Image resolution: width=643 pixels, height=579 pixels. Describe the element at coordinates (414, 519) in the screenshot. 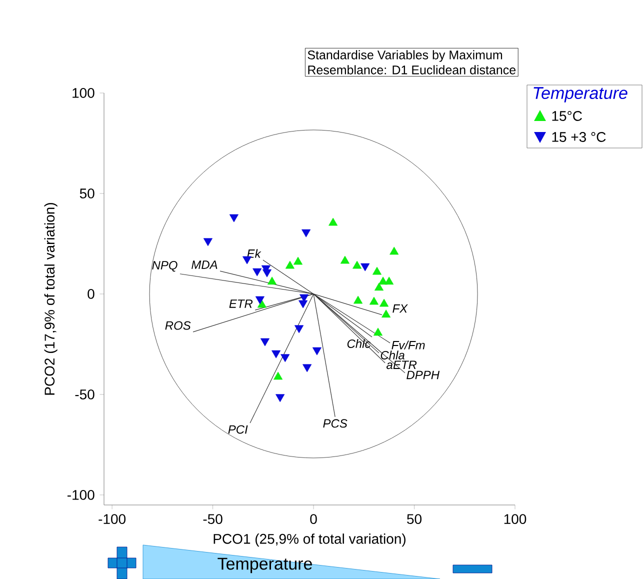

I see `x-tick-label: 50` at that location.